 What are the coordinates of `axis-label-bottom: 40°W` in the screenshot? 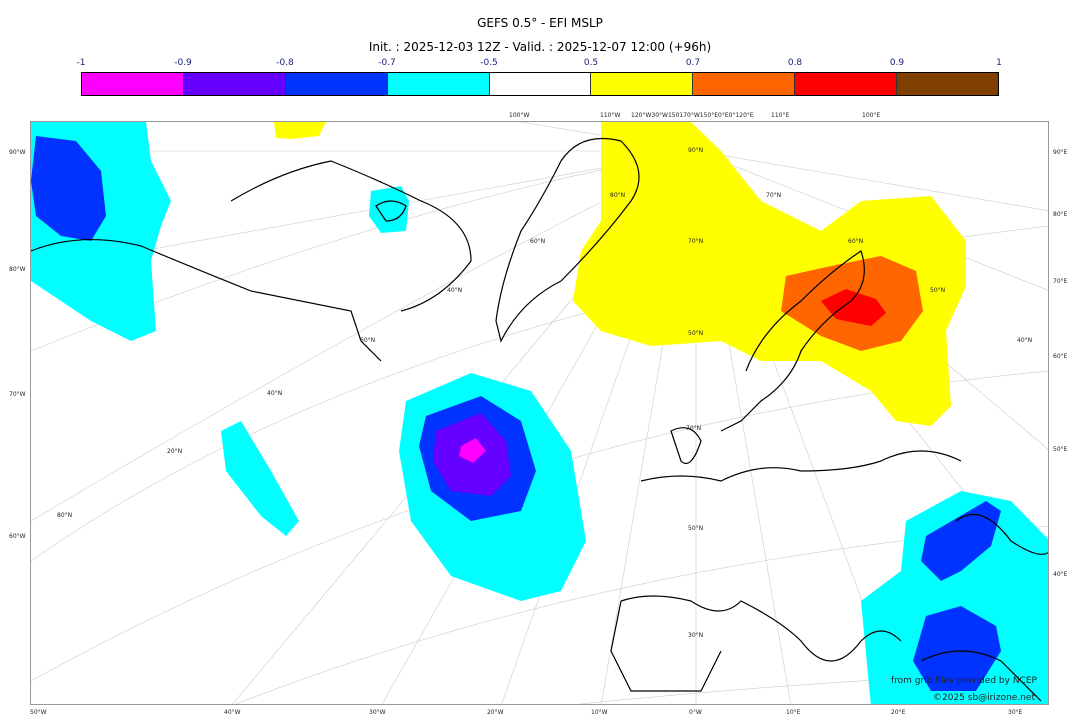 It's located at (232, 712).